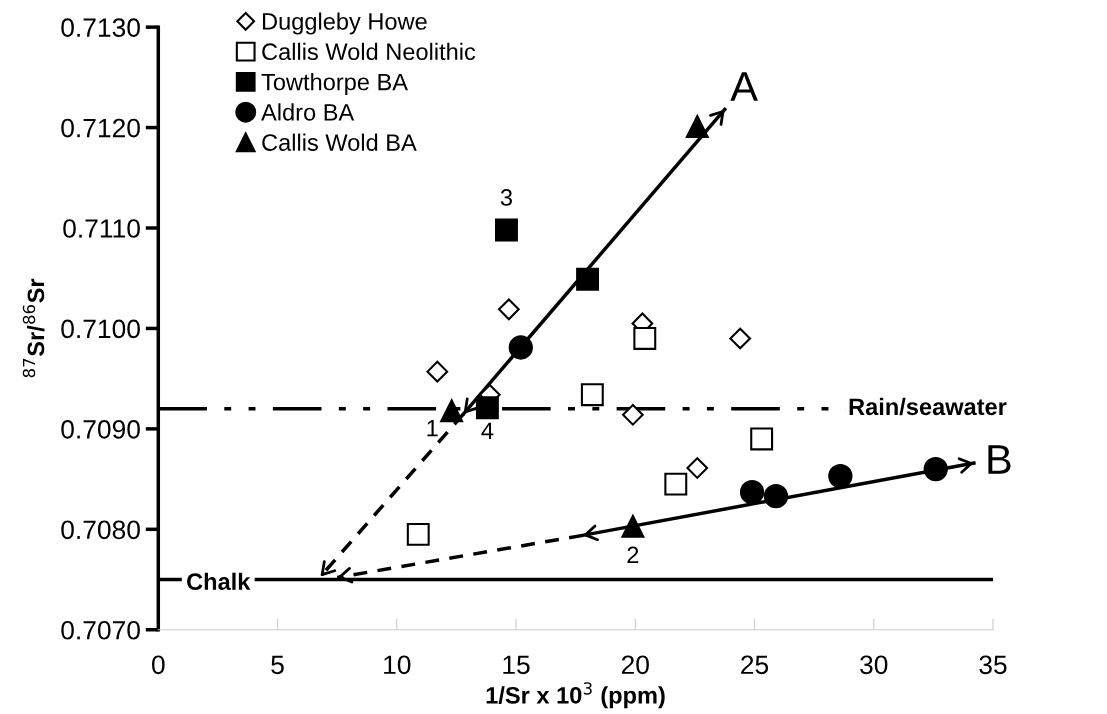 The height and width of the screenshot is (714, 1107). What do you see at coordinates (308, 112) in the screenshot?
I see `legend-label: Aldro BA` at bounding box center [308, 112].